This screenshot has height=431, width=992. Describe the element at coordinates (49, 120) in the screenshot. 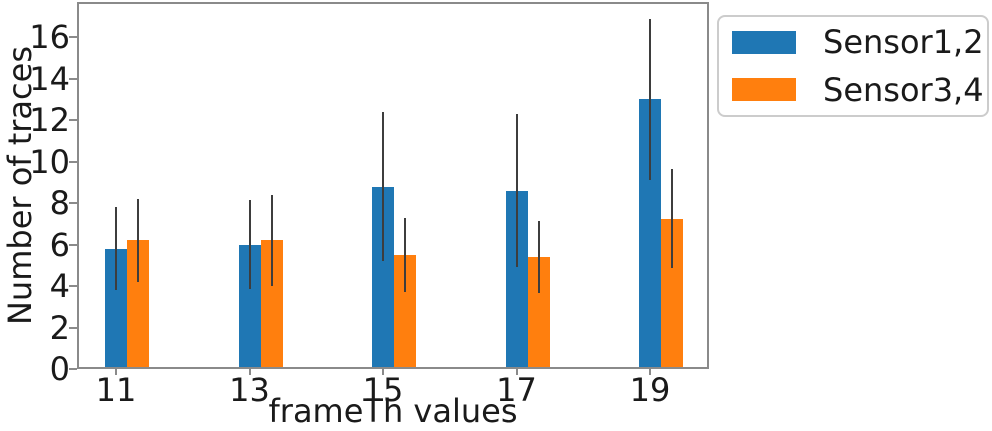

I see `y-tick-label-12: 12` at that location.